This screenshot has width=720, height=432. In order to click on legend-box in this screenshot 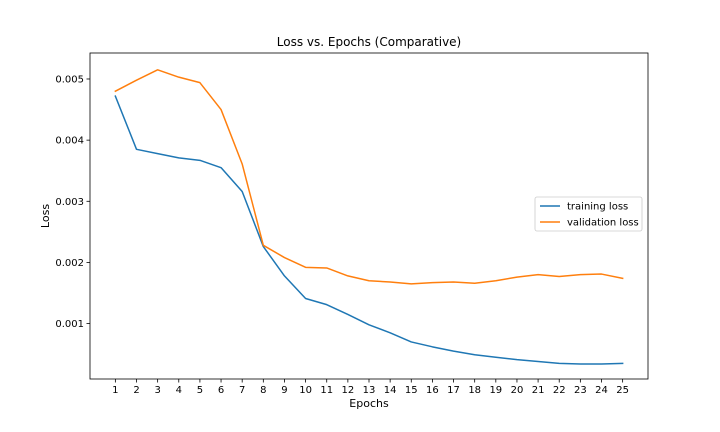, I will do `click(588, 214)`.